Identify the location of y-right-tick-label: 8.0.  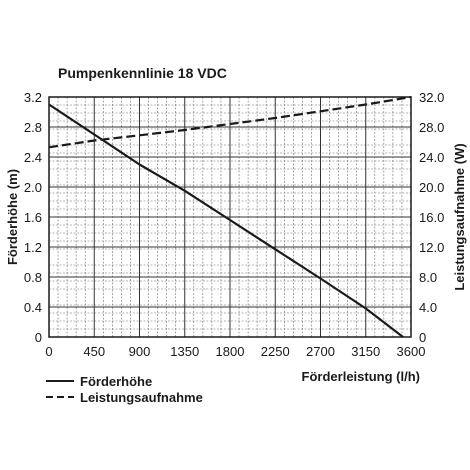
(428, 277).